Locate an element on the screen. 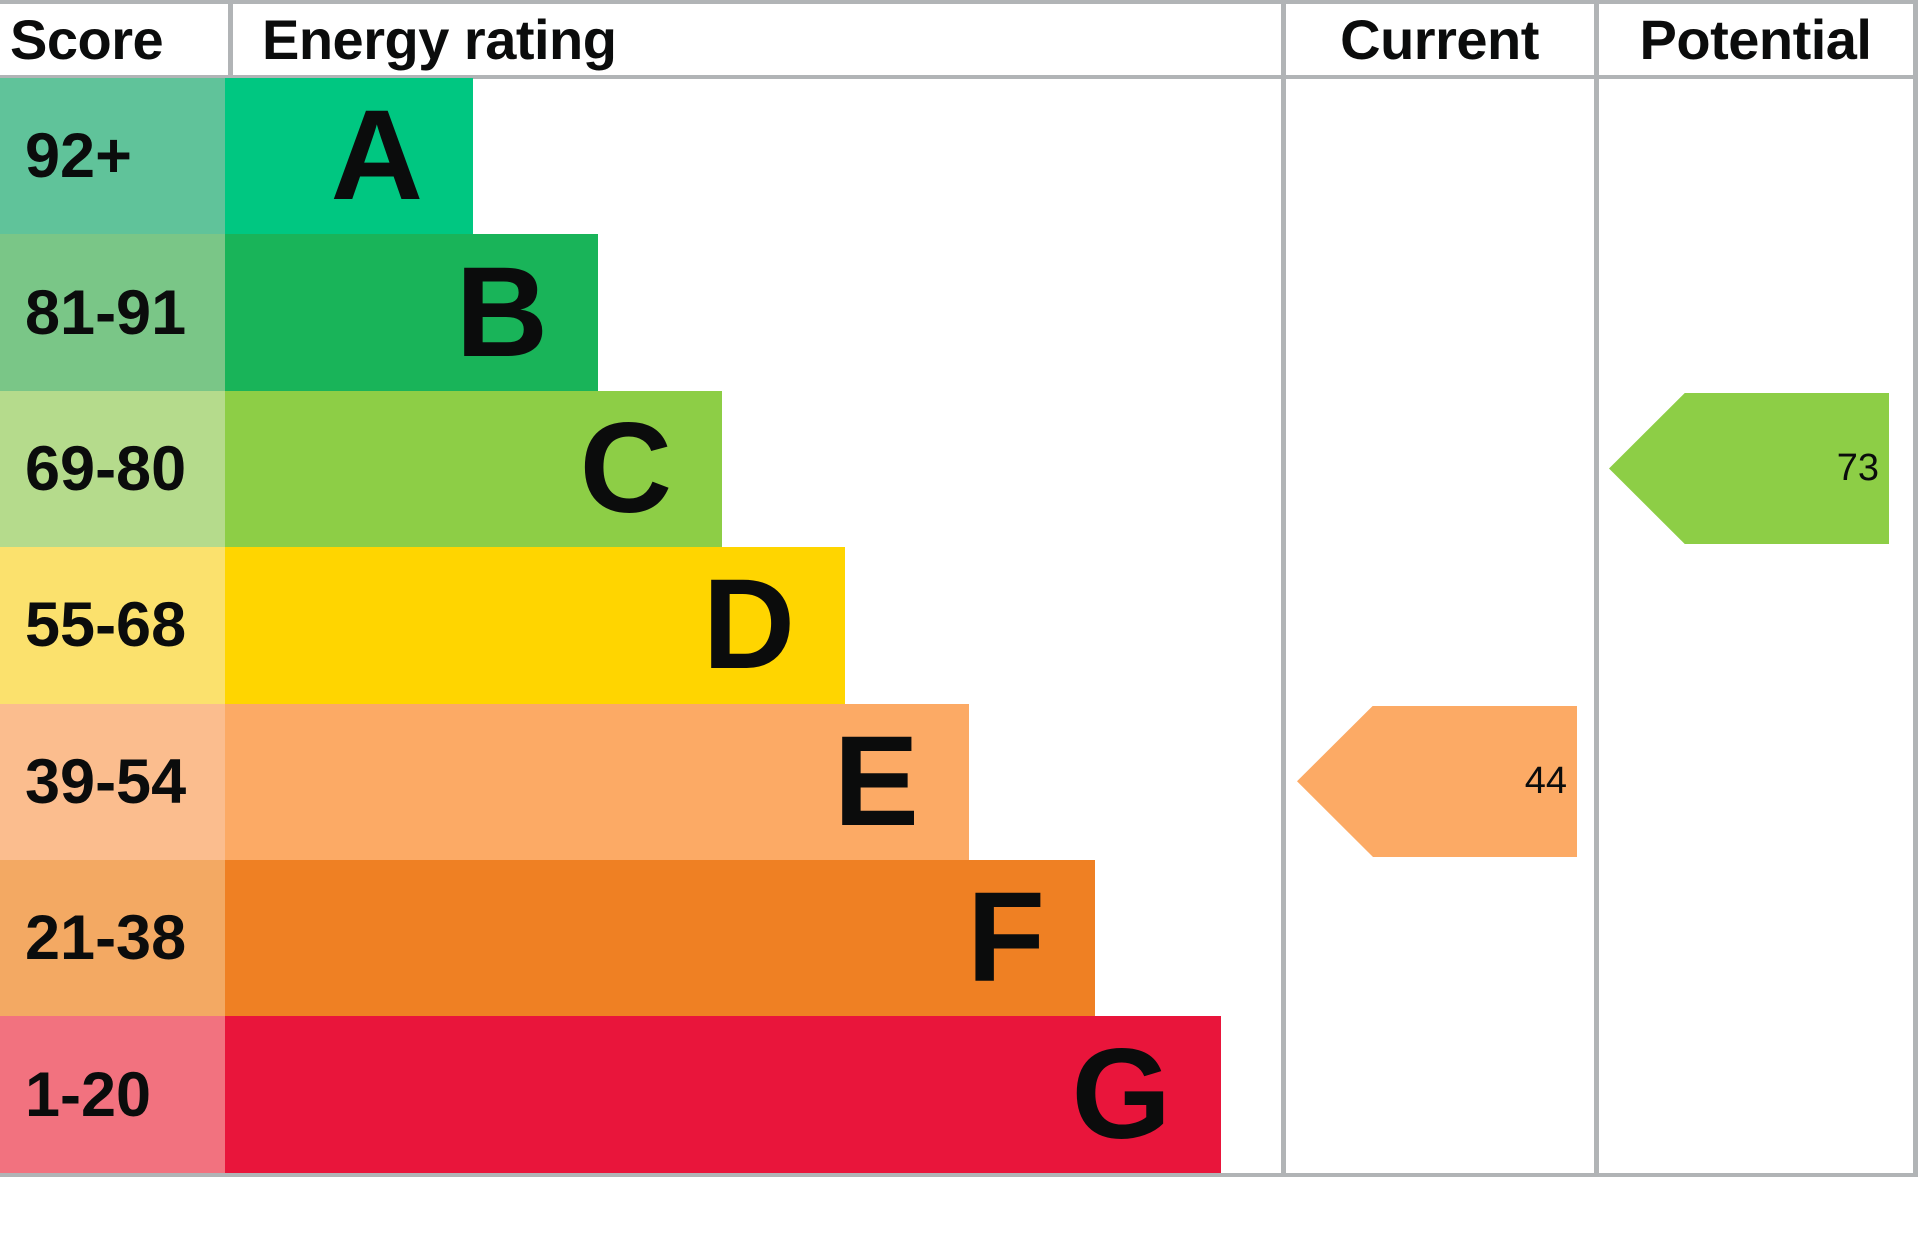  band-score-cell: 21-38 is located at coordinates (112, 938).